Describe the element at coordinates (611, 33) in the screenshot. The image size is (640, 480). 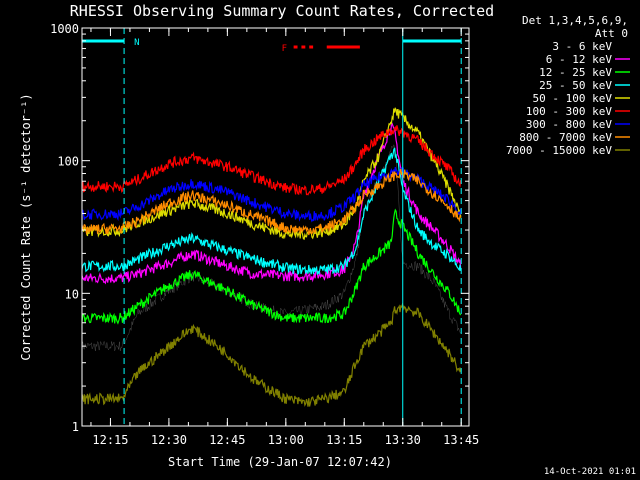
I see `legend-header-line-2: Att 0` at that location.